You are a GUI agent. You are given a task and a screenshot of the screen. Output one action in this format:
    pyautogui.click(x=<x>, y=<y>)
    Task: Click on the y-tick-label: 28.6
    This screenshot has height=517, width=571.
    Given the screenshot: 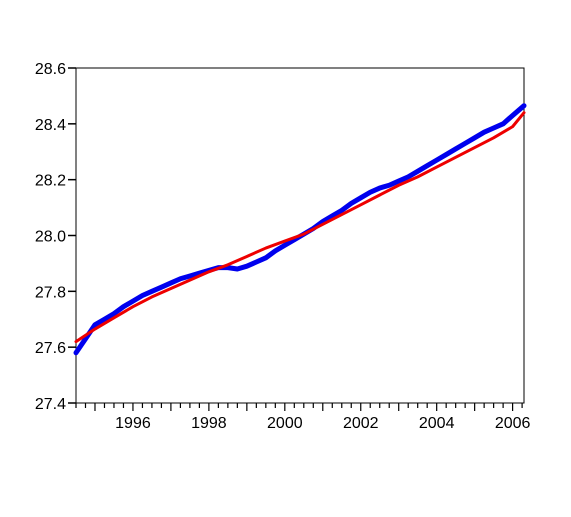 What is the action you would take?
    pyautogui.click(x=50, y=69)
    